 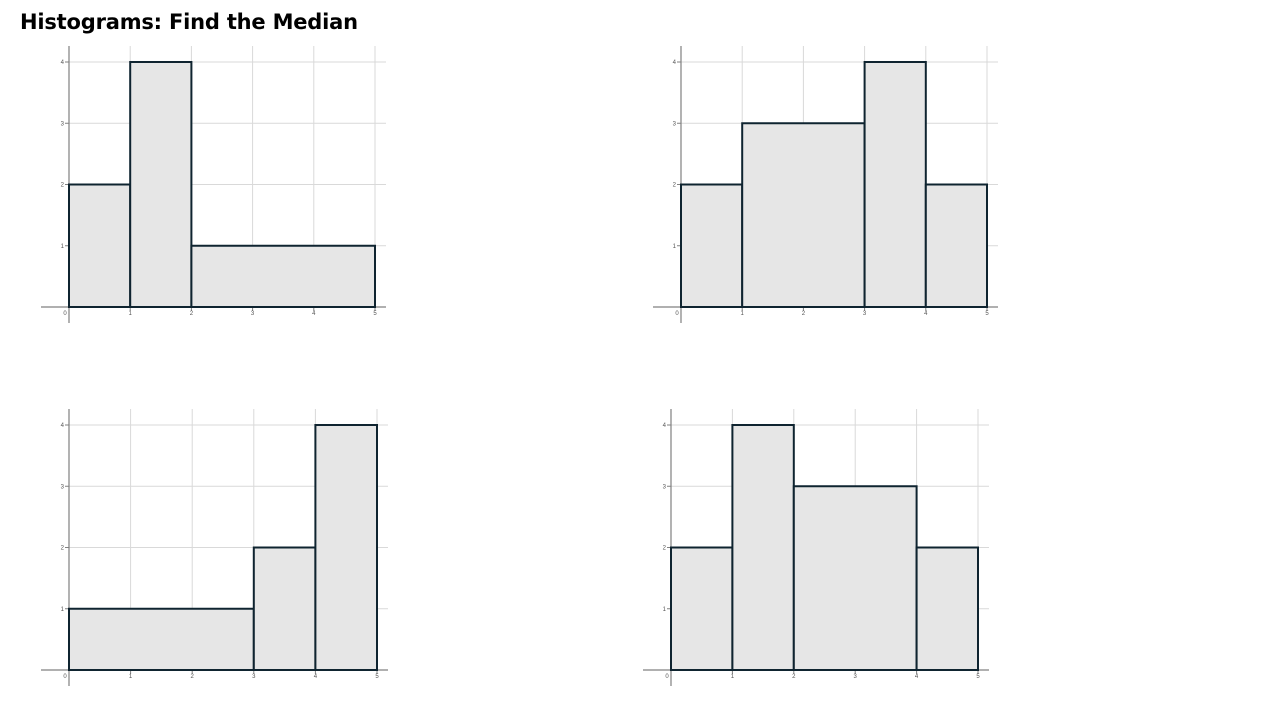 What do you see at coordinates (189, 22) in the screenshot?
I see `page-title: Histograms: Find the Median` at bounding box center [189, 22].